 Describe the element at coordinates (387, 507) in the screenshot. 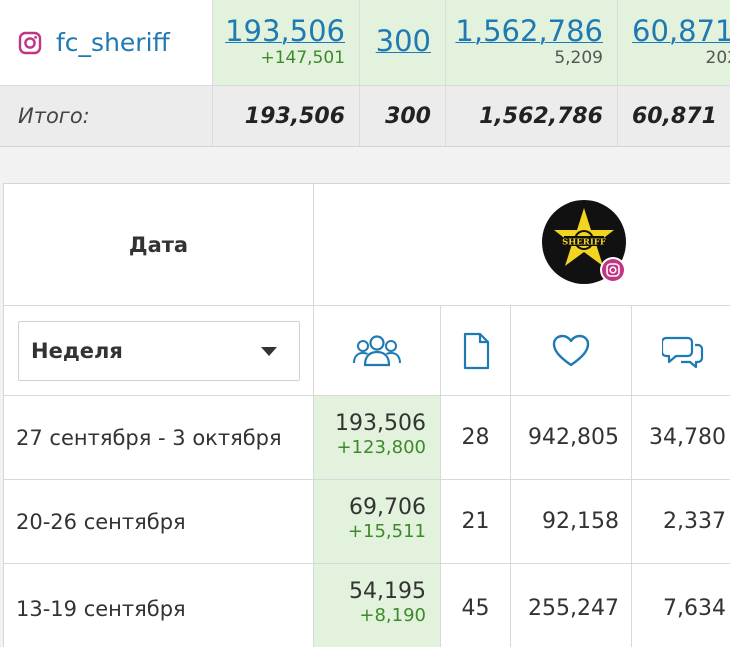

I see `row-followers-value: 69,706` at that location.